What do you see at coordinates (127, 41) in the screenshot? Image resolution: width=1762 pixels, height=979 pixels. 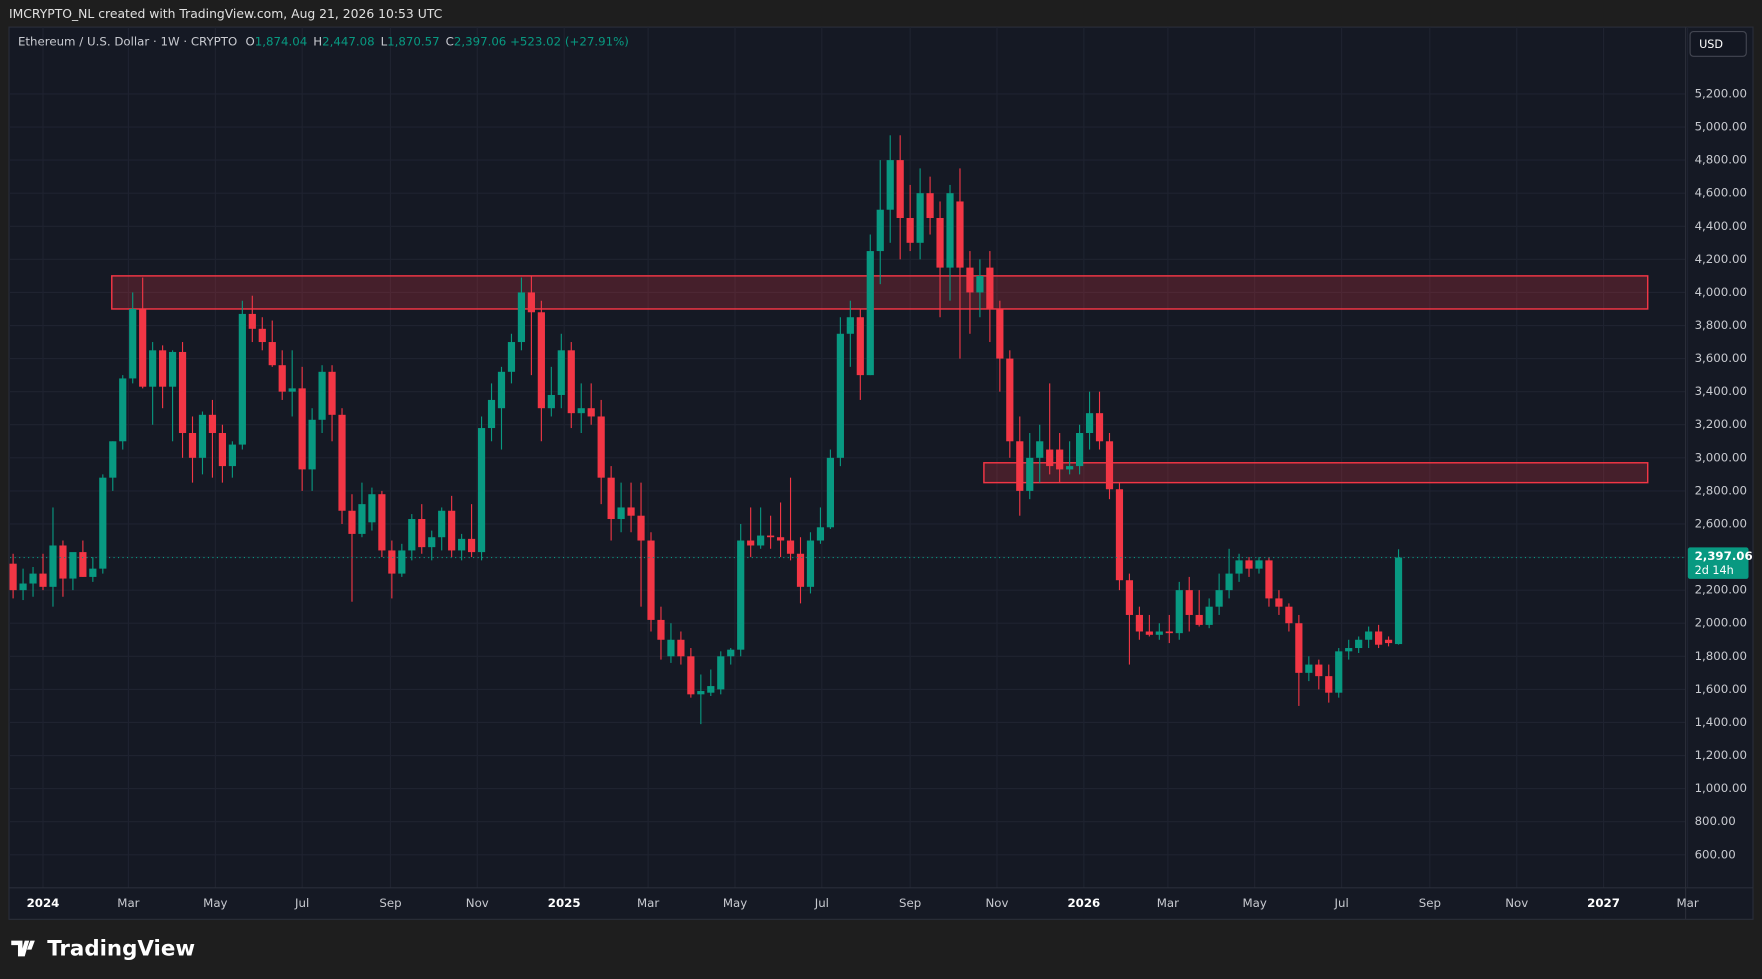 I see `symbol-title: Ethereum / U.S. Dollar · 1W · CRYPTO` at bounding box center [127, 41].